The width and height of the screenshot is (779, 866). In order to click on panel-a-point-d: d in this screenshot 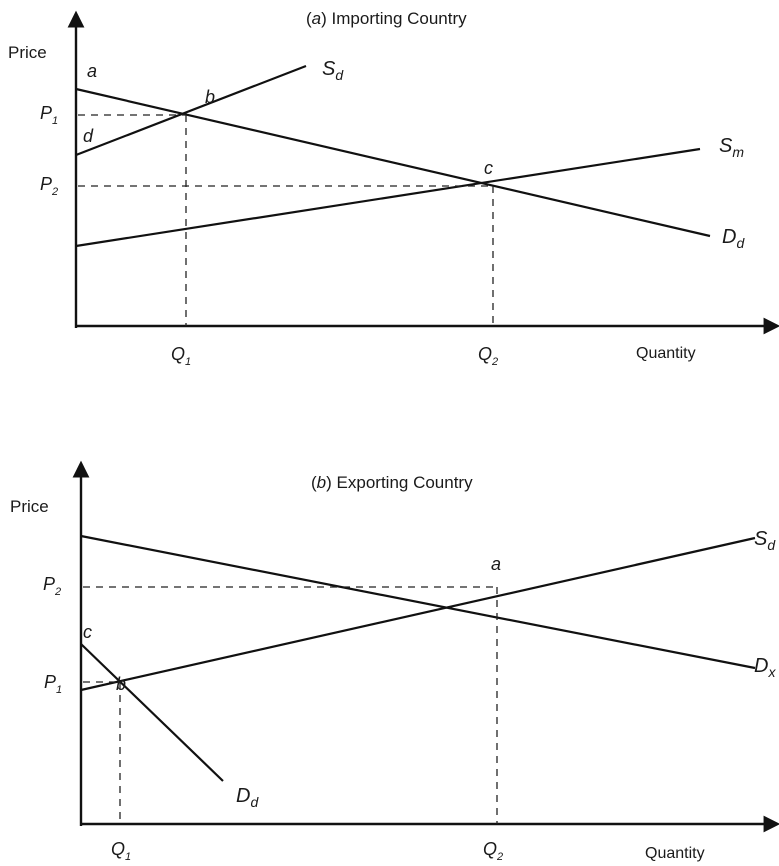, I will do `click(88, 136)`.